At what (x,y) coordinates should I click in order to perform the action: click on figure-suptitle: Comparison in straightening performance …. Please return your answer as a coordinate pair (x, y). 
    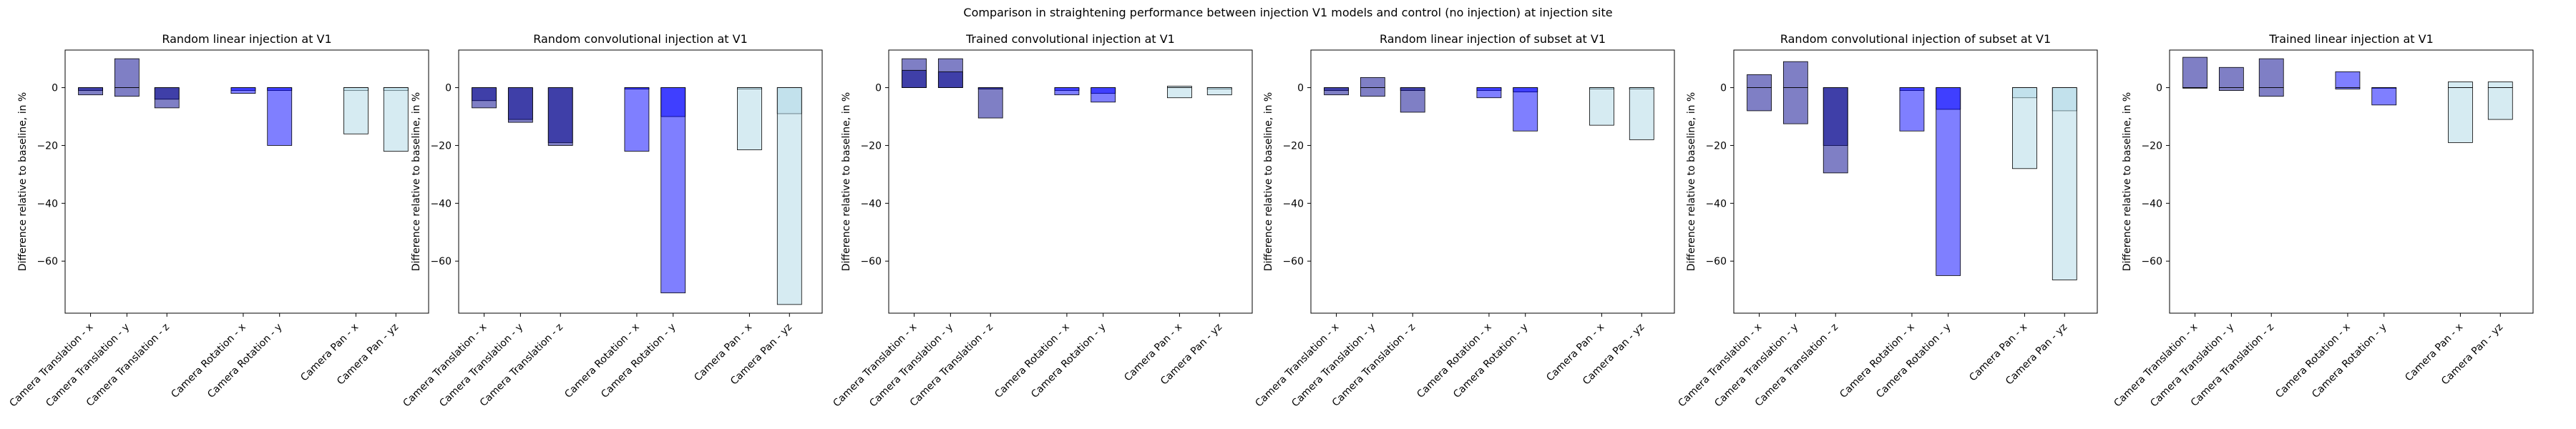
    Looking at the image, I should click on (1288, 12).